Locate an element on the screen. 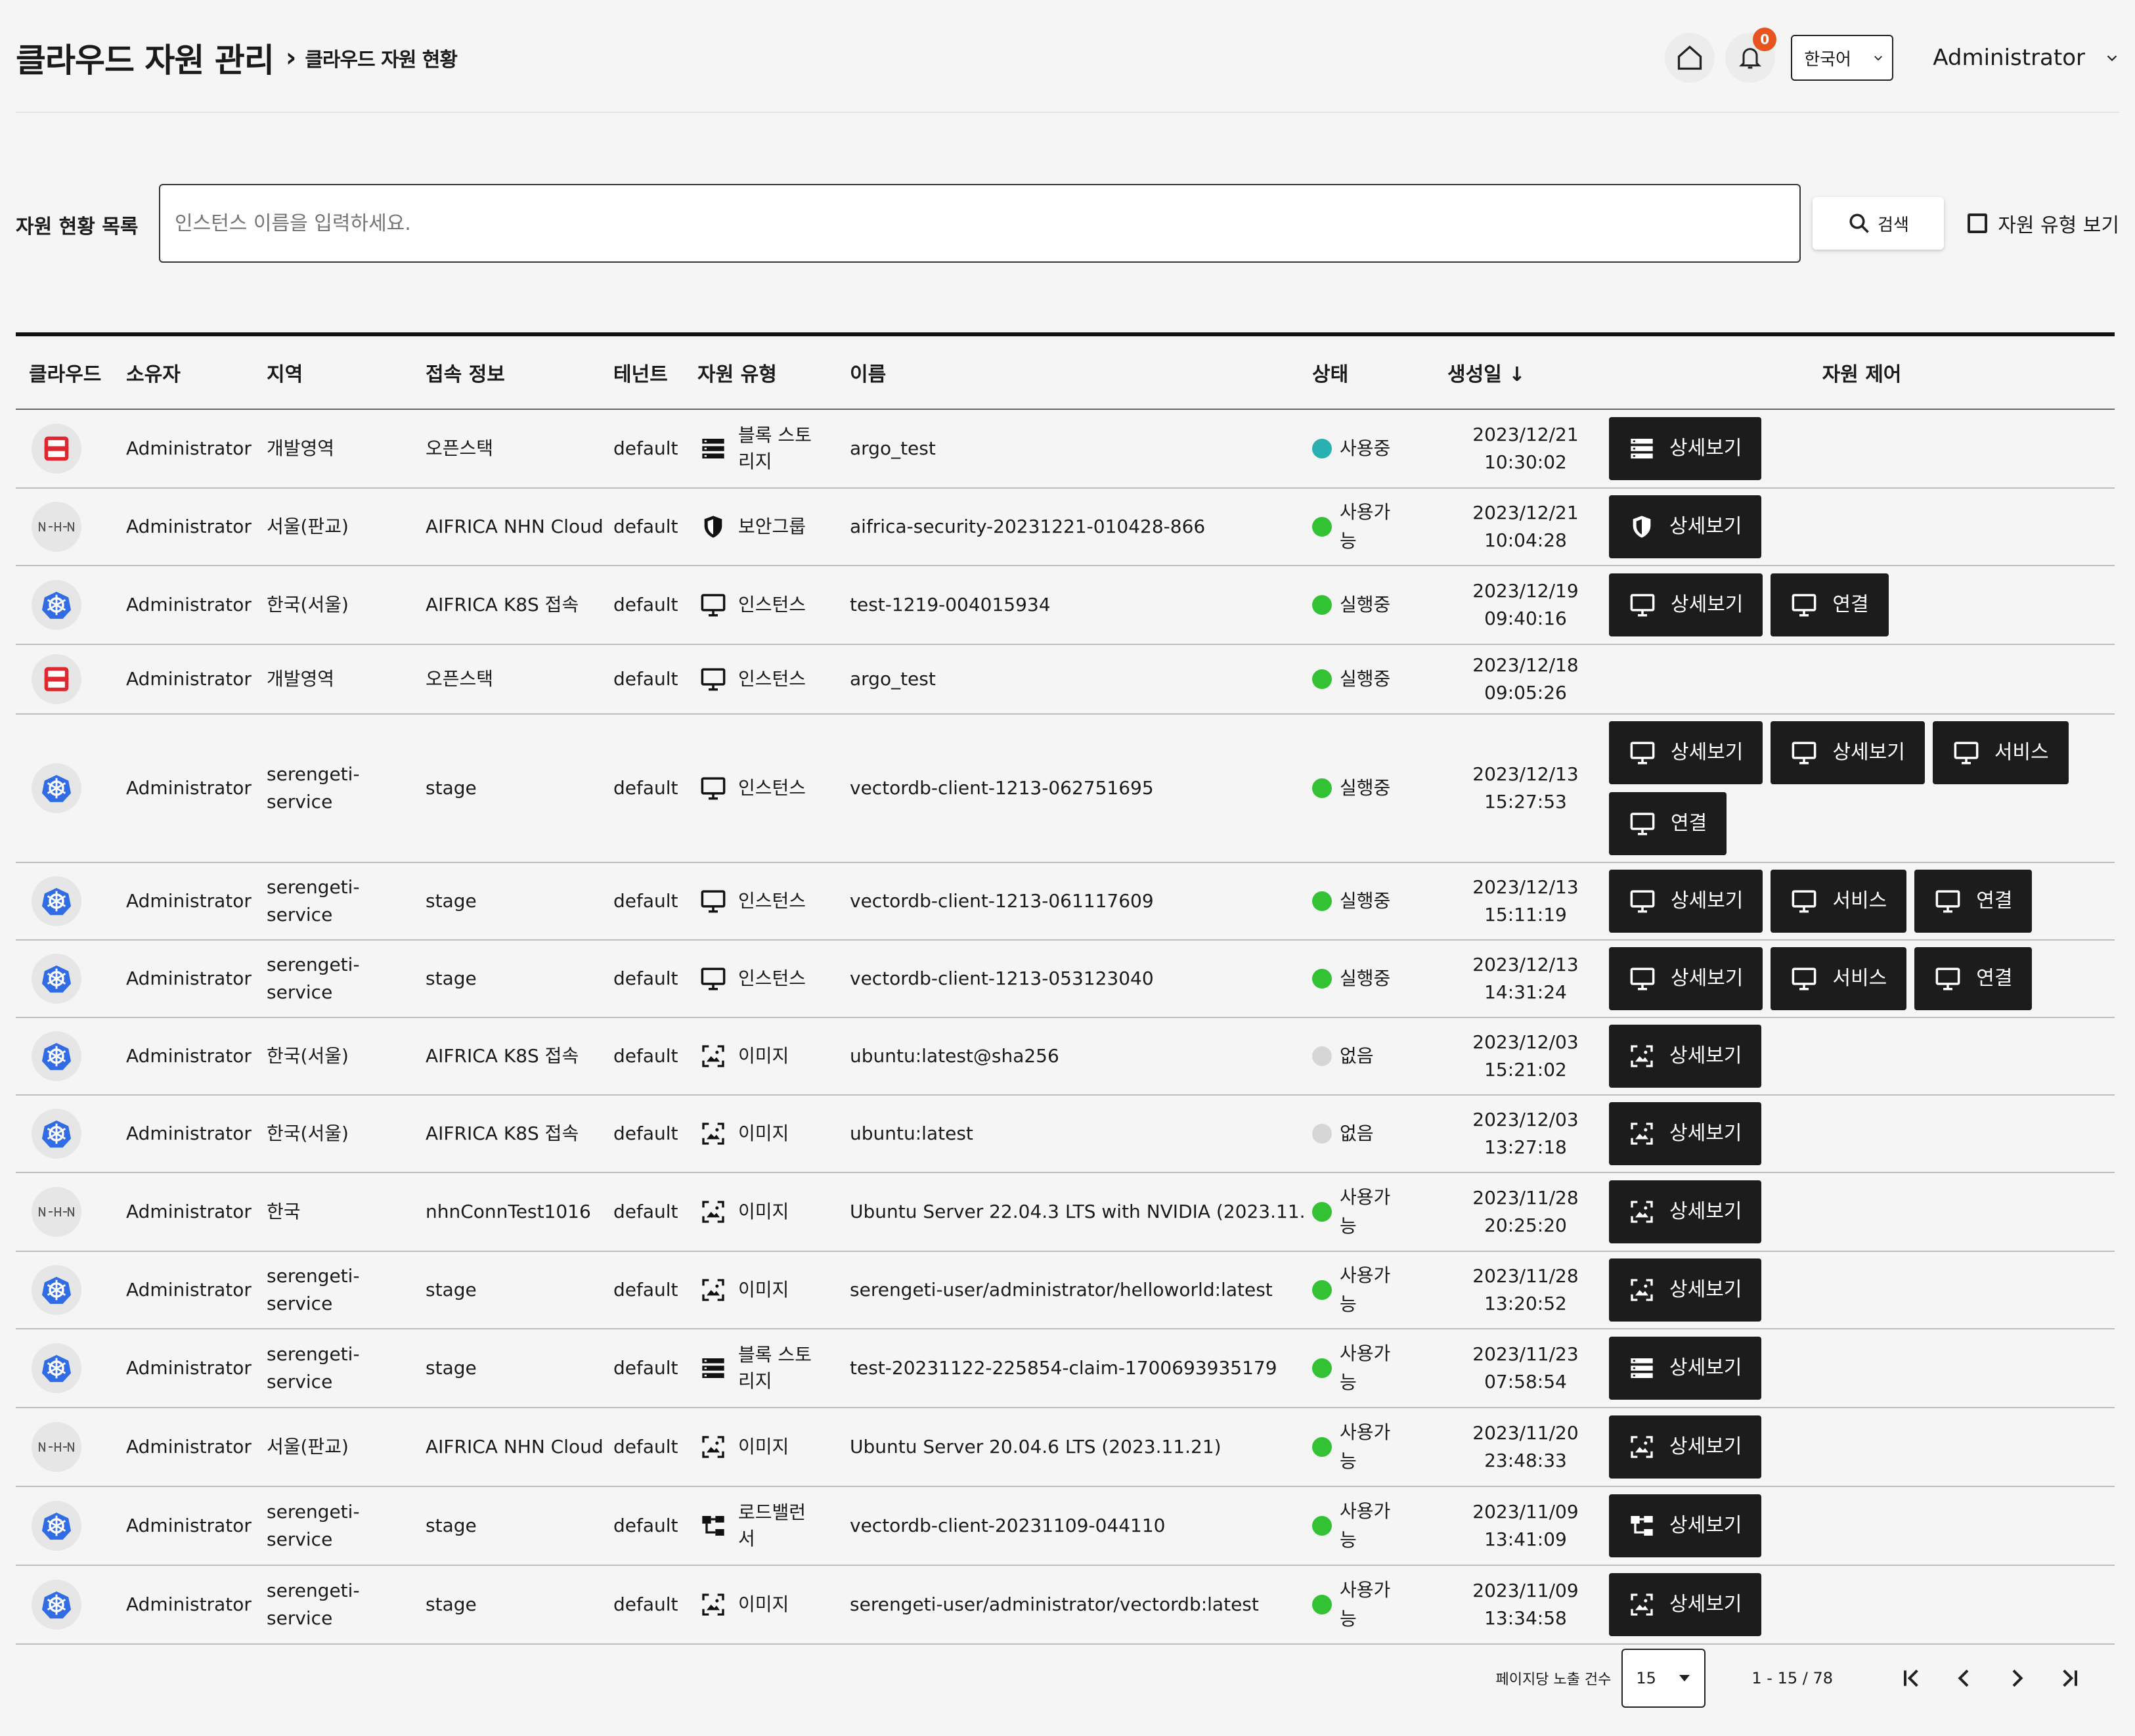 This screenshot has width=2135, height=1736. created-date: 2023/11/28 is located at coordinates (1526, 1198).